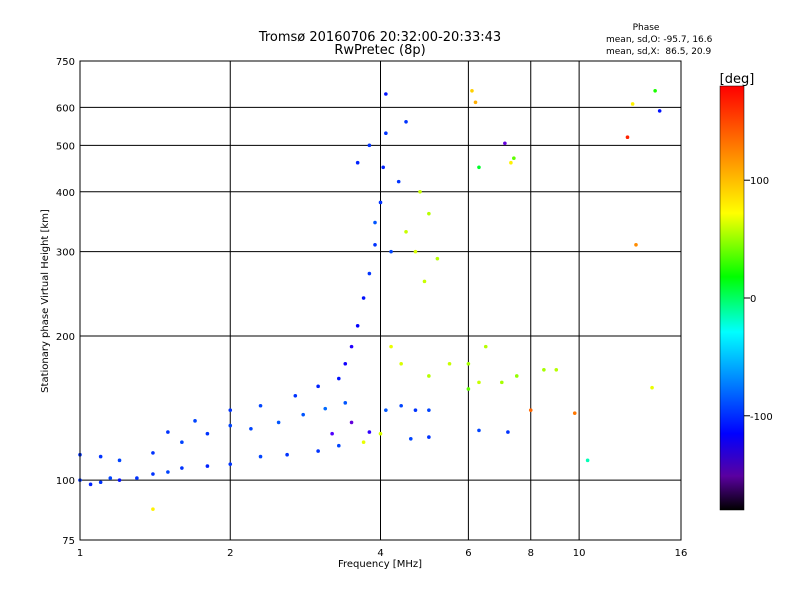 The width and height of the screenshot is (800, 600). I want to click on phase-stats-o: mean, sd,O: -95.7, 16.6, so click(659, 40).